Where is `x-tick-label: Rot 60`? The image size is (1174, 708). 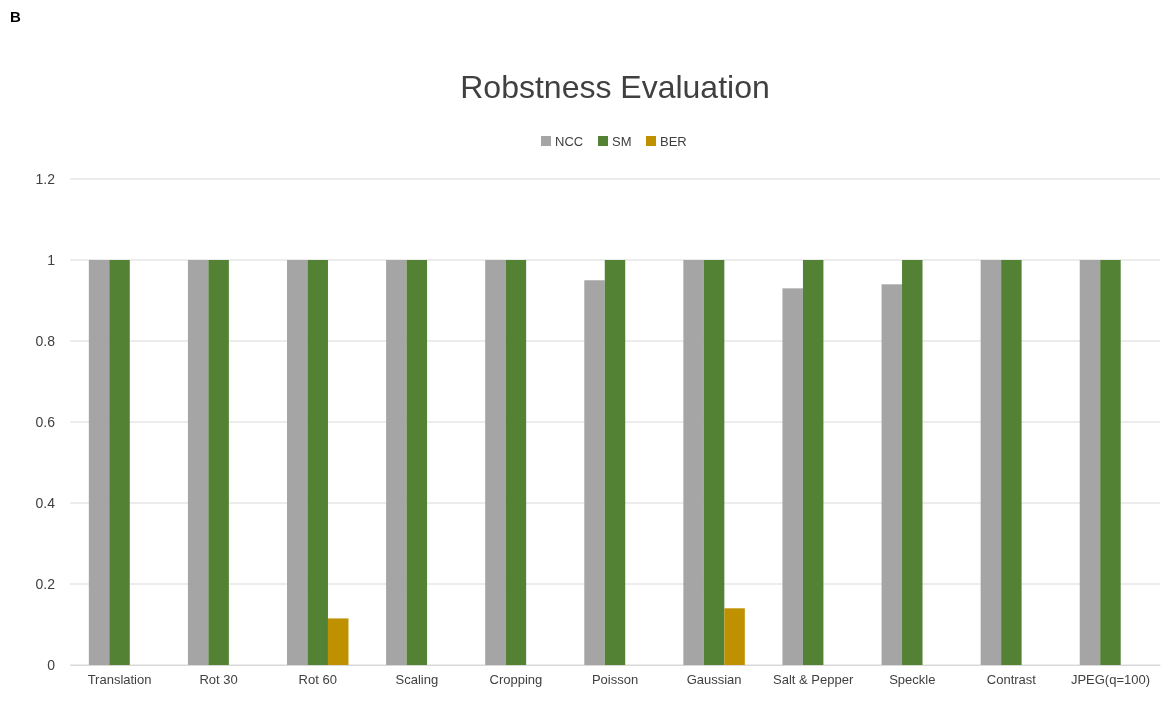 x-tick-label: Rot 60 is located at coordinates (317, 679).